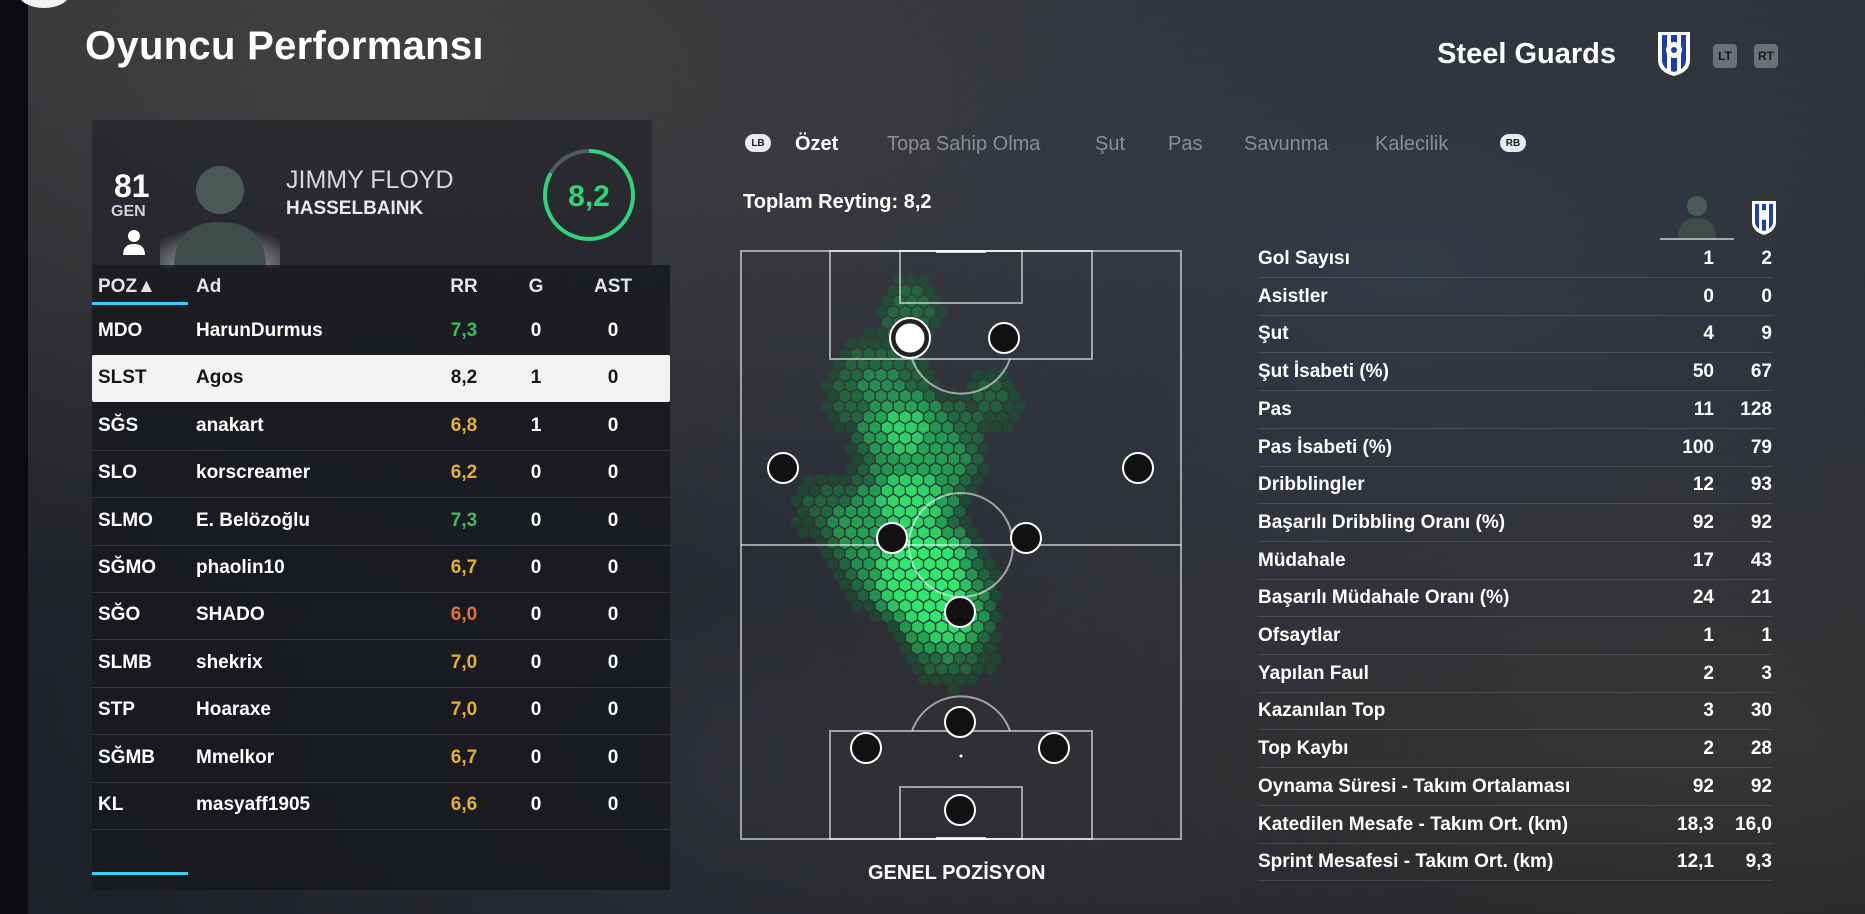  I want to click on rt-button-icon: RT, so click(1766, 56).